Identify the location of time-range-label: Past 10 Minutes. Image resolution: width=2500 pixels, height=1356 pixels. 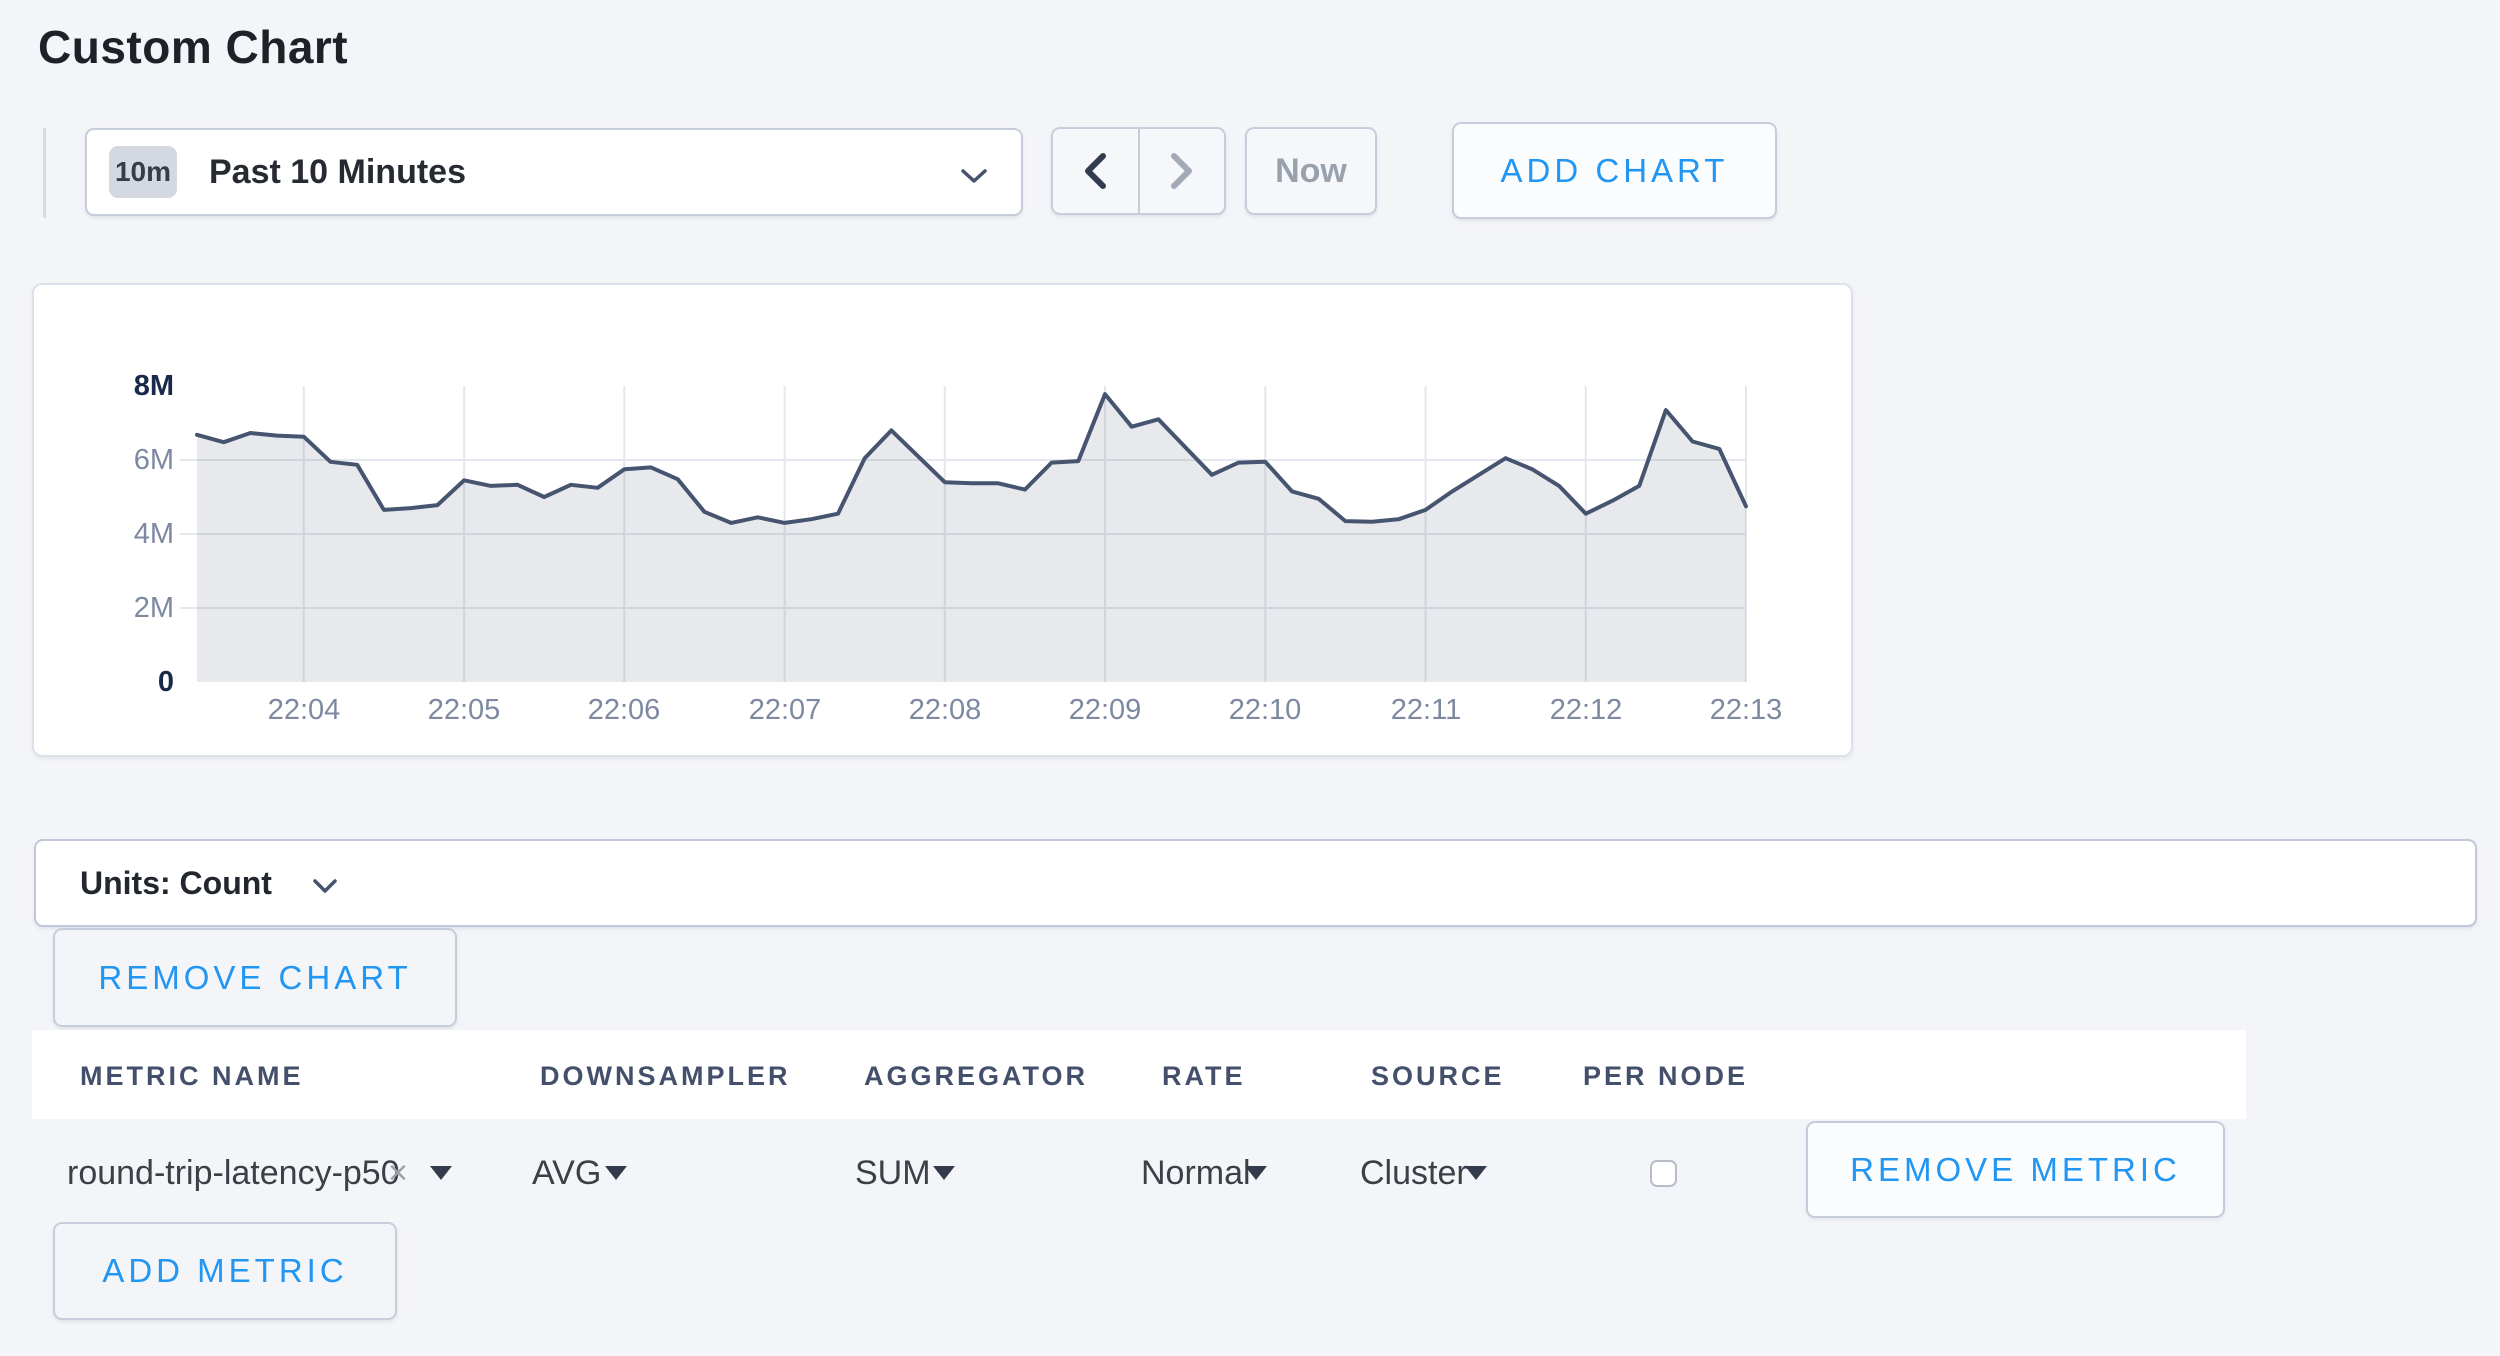
(337, 171).